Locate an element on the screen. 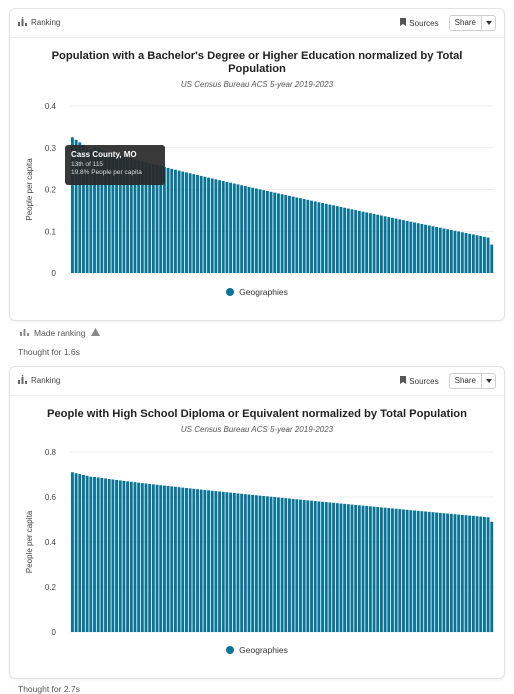 The height and width of the screenshot is (694, 514). sources-button: Sources is located at coordinates (419, 23).